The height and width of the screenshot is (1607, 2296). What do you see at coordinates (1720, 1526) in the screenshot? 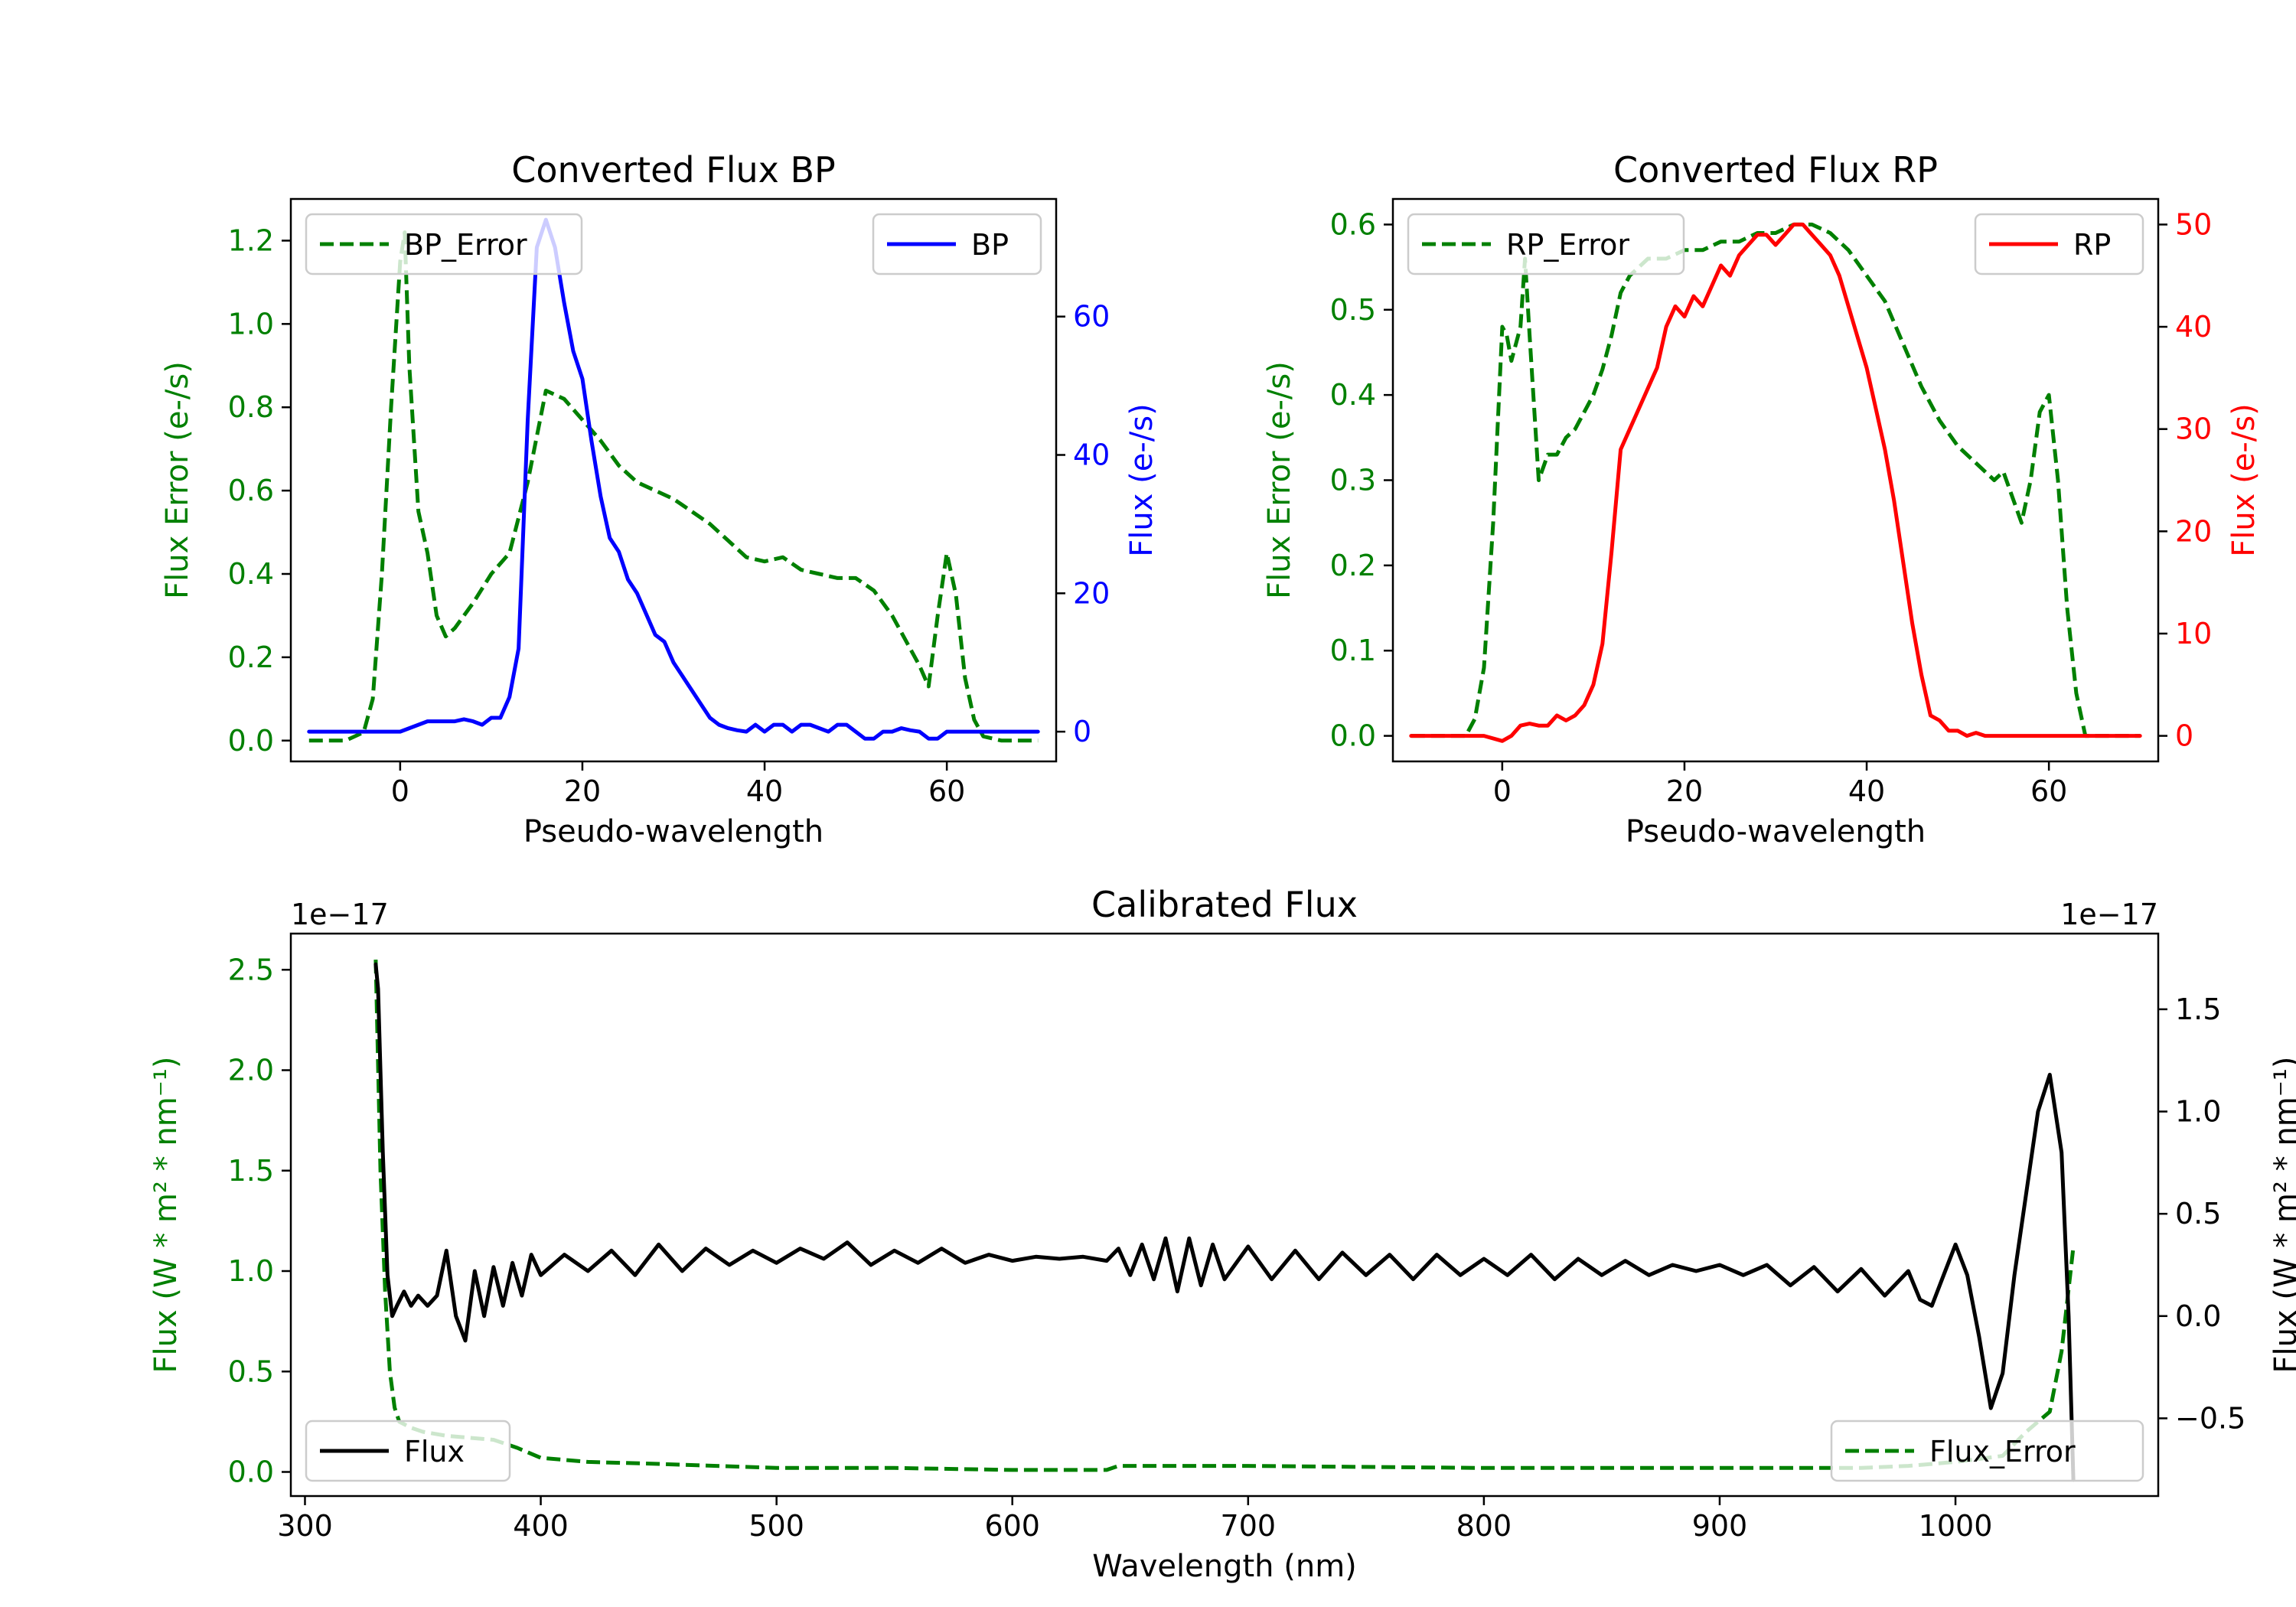
I see `x-tick-label: 900` at bounding box center [1720, 1526].